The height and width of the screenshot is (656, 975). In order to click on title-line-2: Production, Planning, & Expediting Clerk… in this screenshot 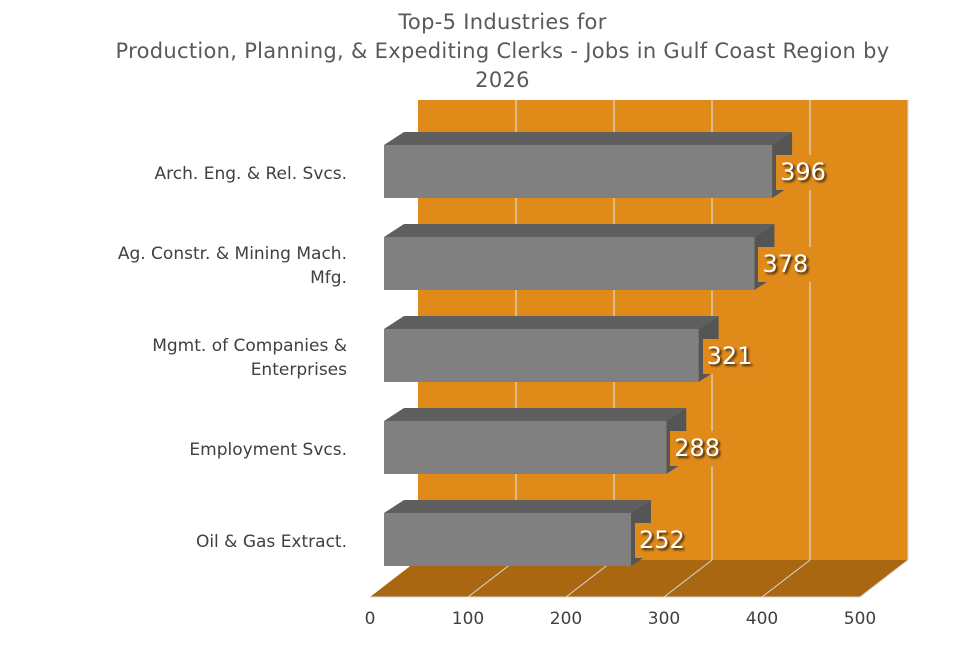, I will do `click(502, 51)`.